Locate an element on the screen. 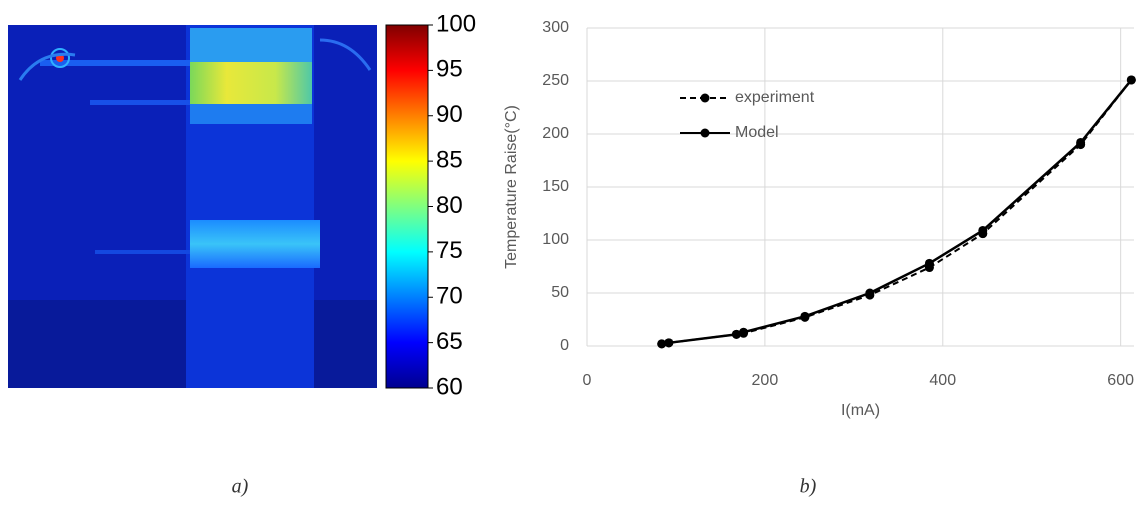 Image resolution: width=1141 pixels, height=508 pixels. panel-label: a) is located at coordinates (240, 487).